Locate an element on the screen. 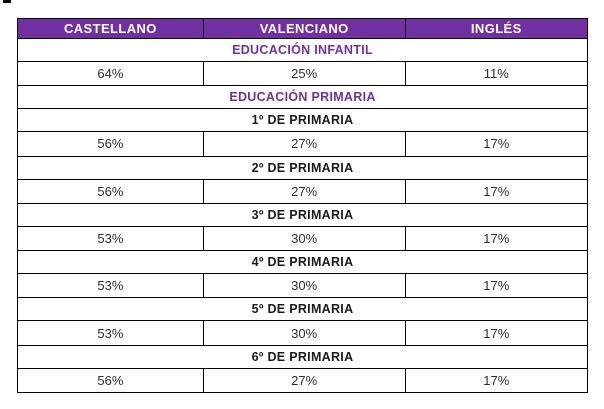  section-row: EDUCACIÓN PRIMARIA is located at coordinates (302, 97).